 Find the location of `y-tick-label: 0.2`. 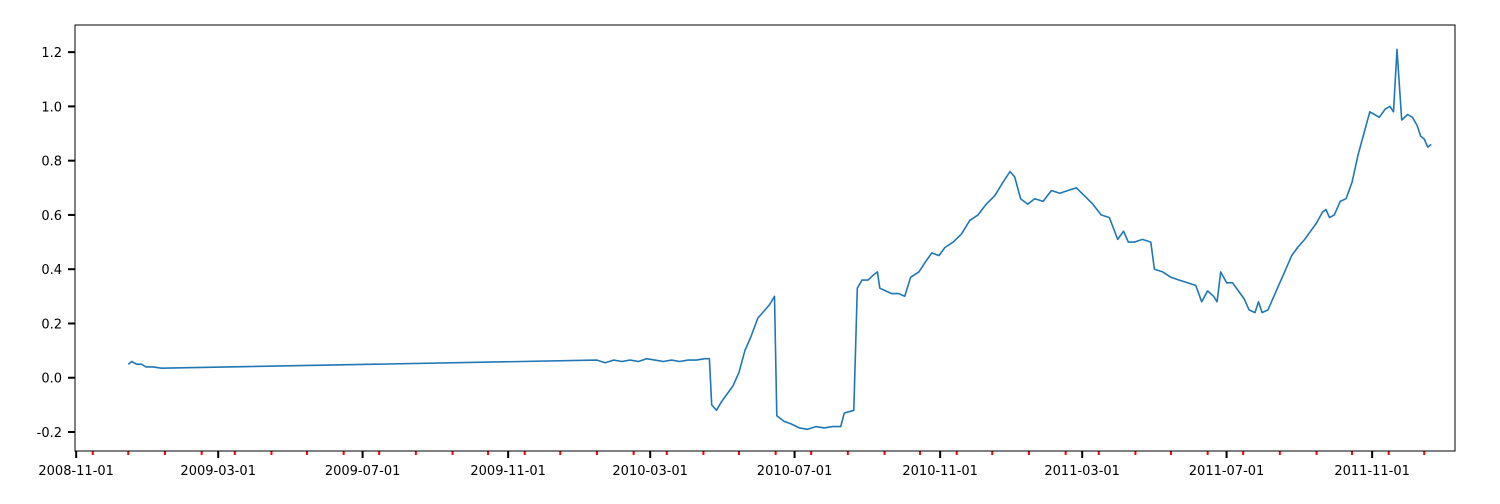

y-tick-label: 0.2 is located at coordinates (51, 324).